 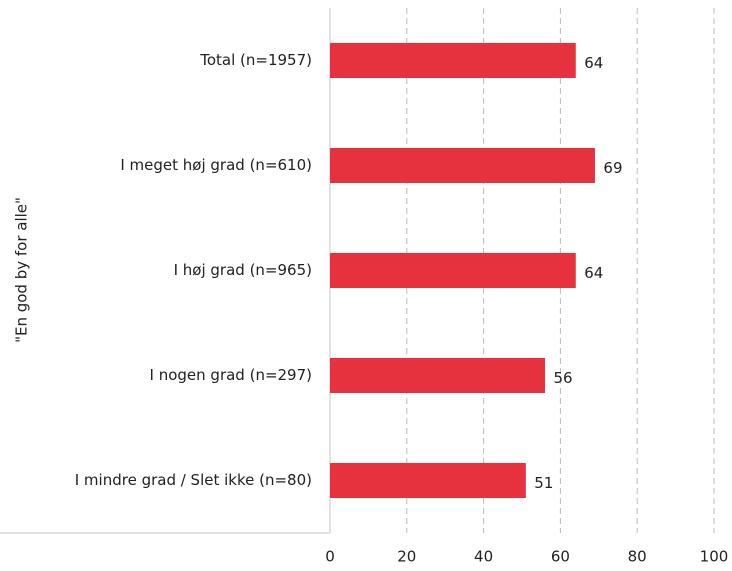 I want to click on y-tick-label: I meget høj grad (n=610), so click(x=216, y=165).